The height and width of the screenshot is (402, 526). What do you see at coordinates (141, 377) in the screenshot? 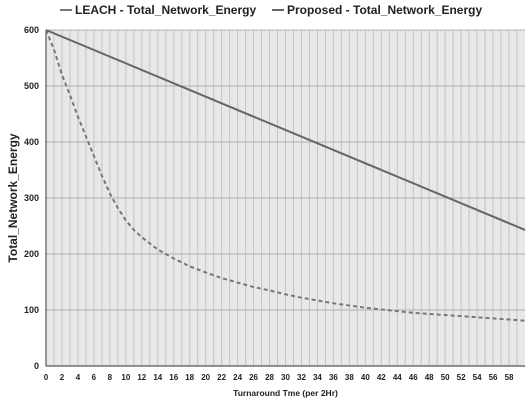
I see `x-tick-label: 12` at bounding box center [141, 377].